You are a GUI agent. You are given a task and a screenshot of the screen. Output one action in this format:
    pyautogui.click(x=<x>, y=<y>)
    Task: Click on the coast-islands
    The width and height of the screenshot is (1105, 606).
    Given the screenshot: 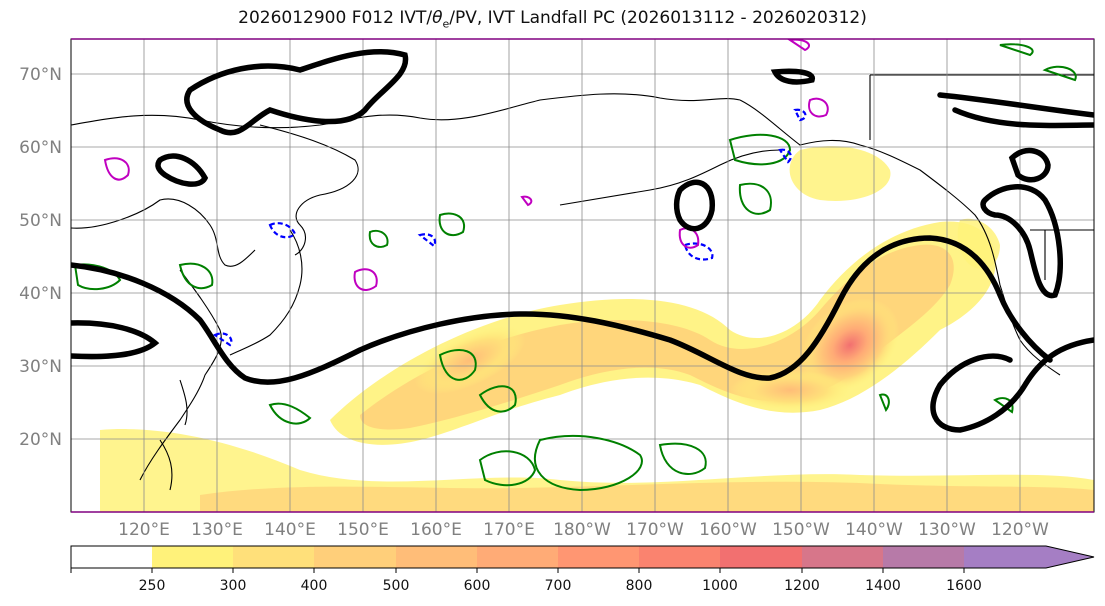 What is the action you would take?
    pyautogui.click(x=173, y=435)
    